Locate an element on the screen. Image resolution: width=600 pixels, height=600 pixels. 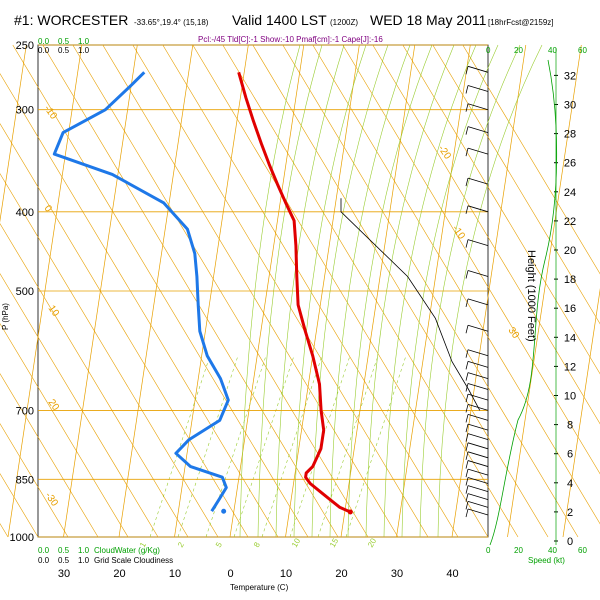
height-tick-label: 28 is located at coordinates (570, 135).